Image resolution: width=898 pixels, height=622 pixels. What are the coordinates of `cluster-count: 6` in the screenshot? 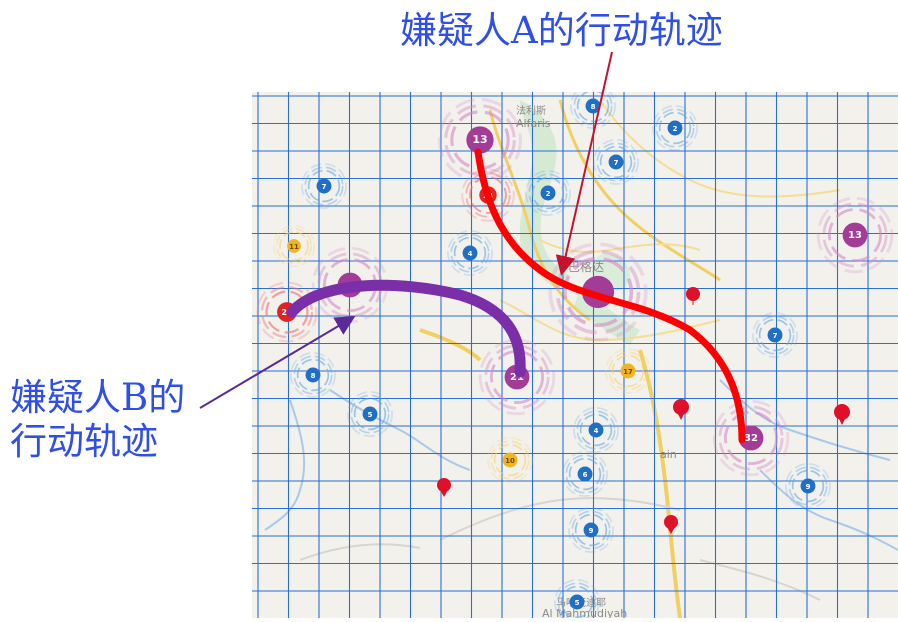 It's located at (585, 475).